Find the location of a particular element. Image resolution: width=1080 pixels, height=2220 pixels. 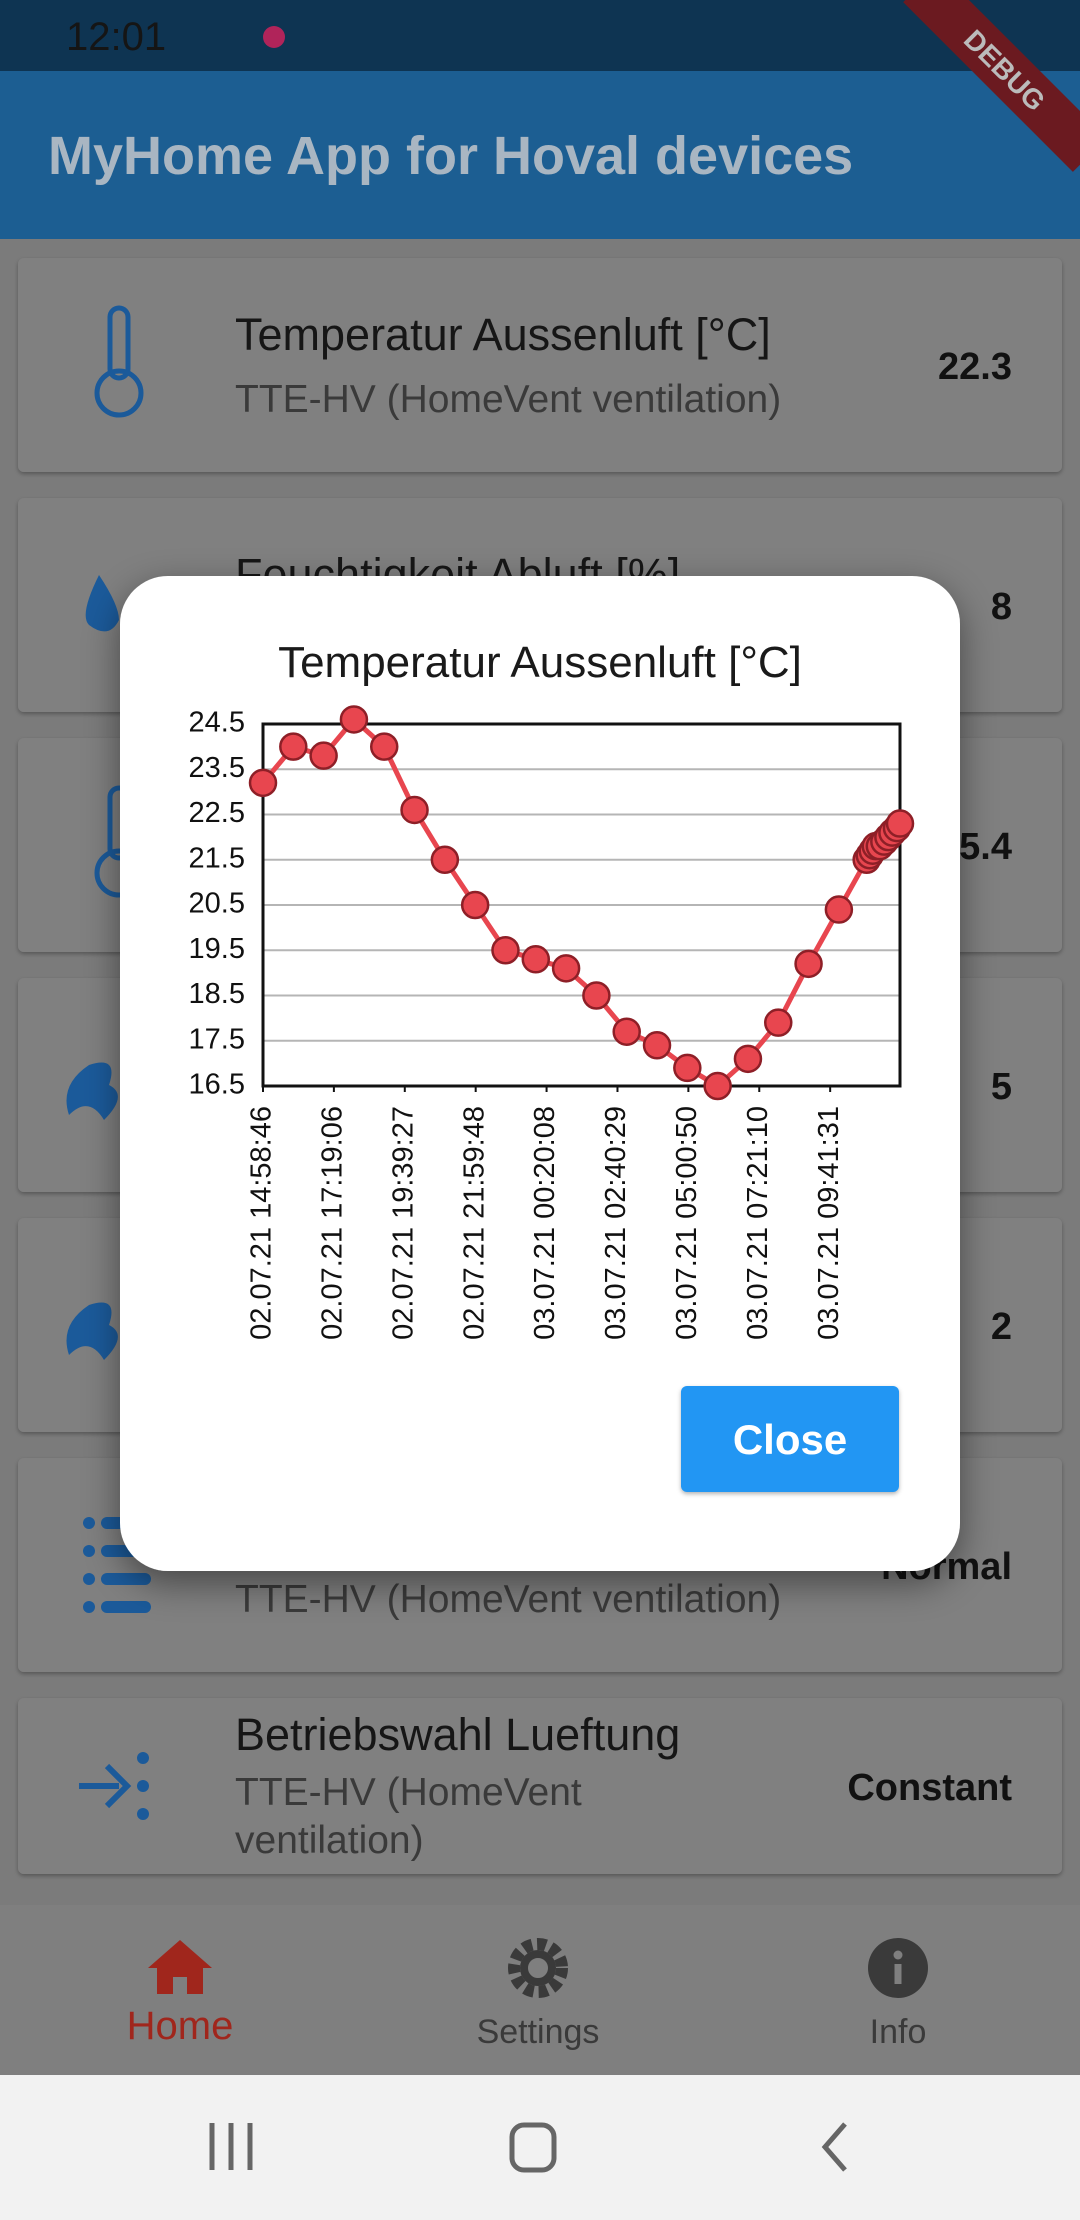

status-icon is located at coordinates (274, 37).